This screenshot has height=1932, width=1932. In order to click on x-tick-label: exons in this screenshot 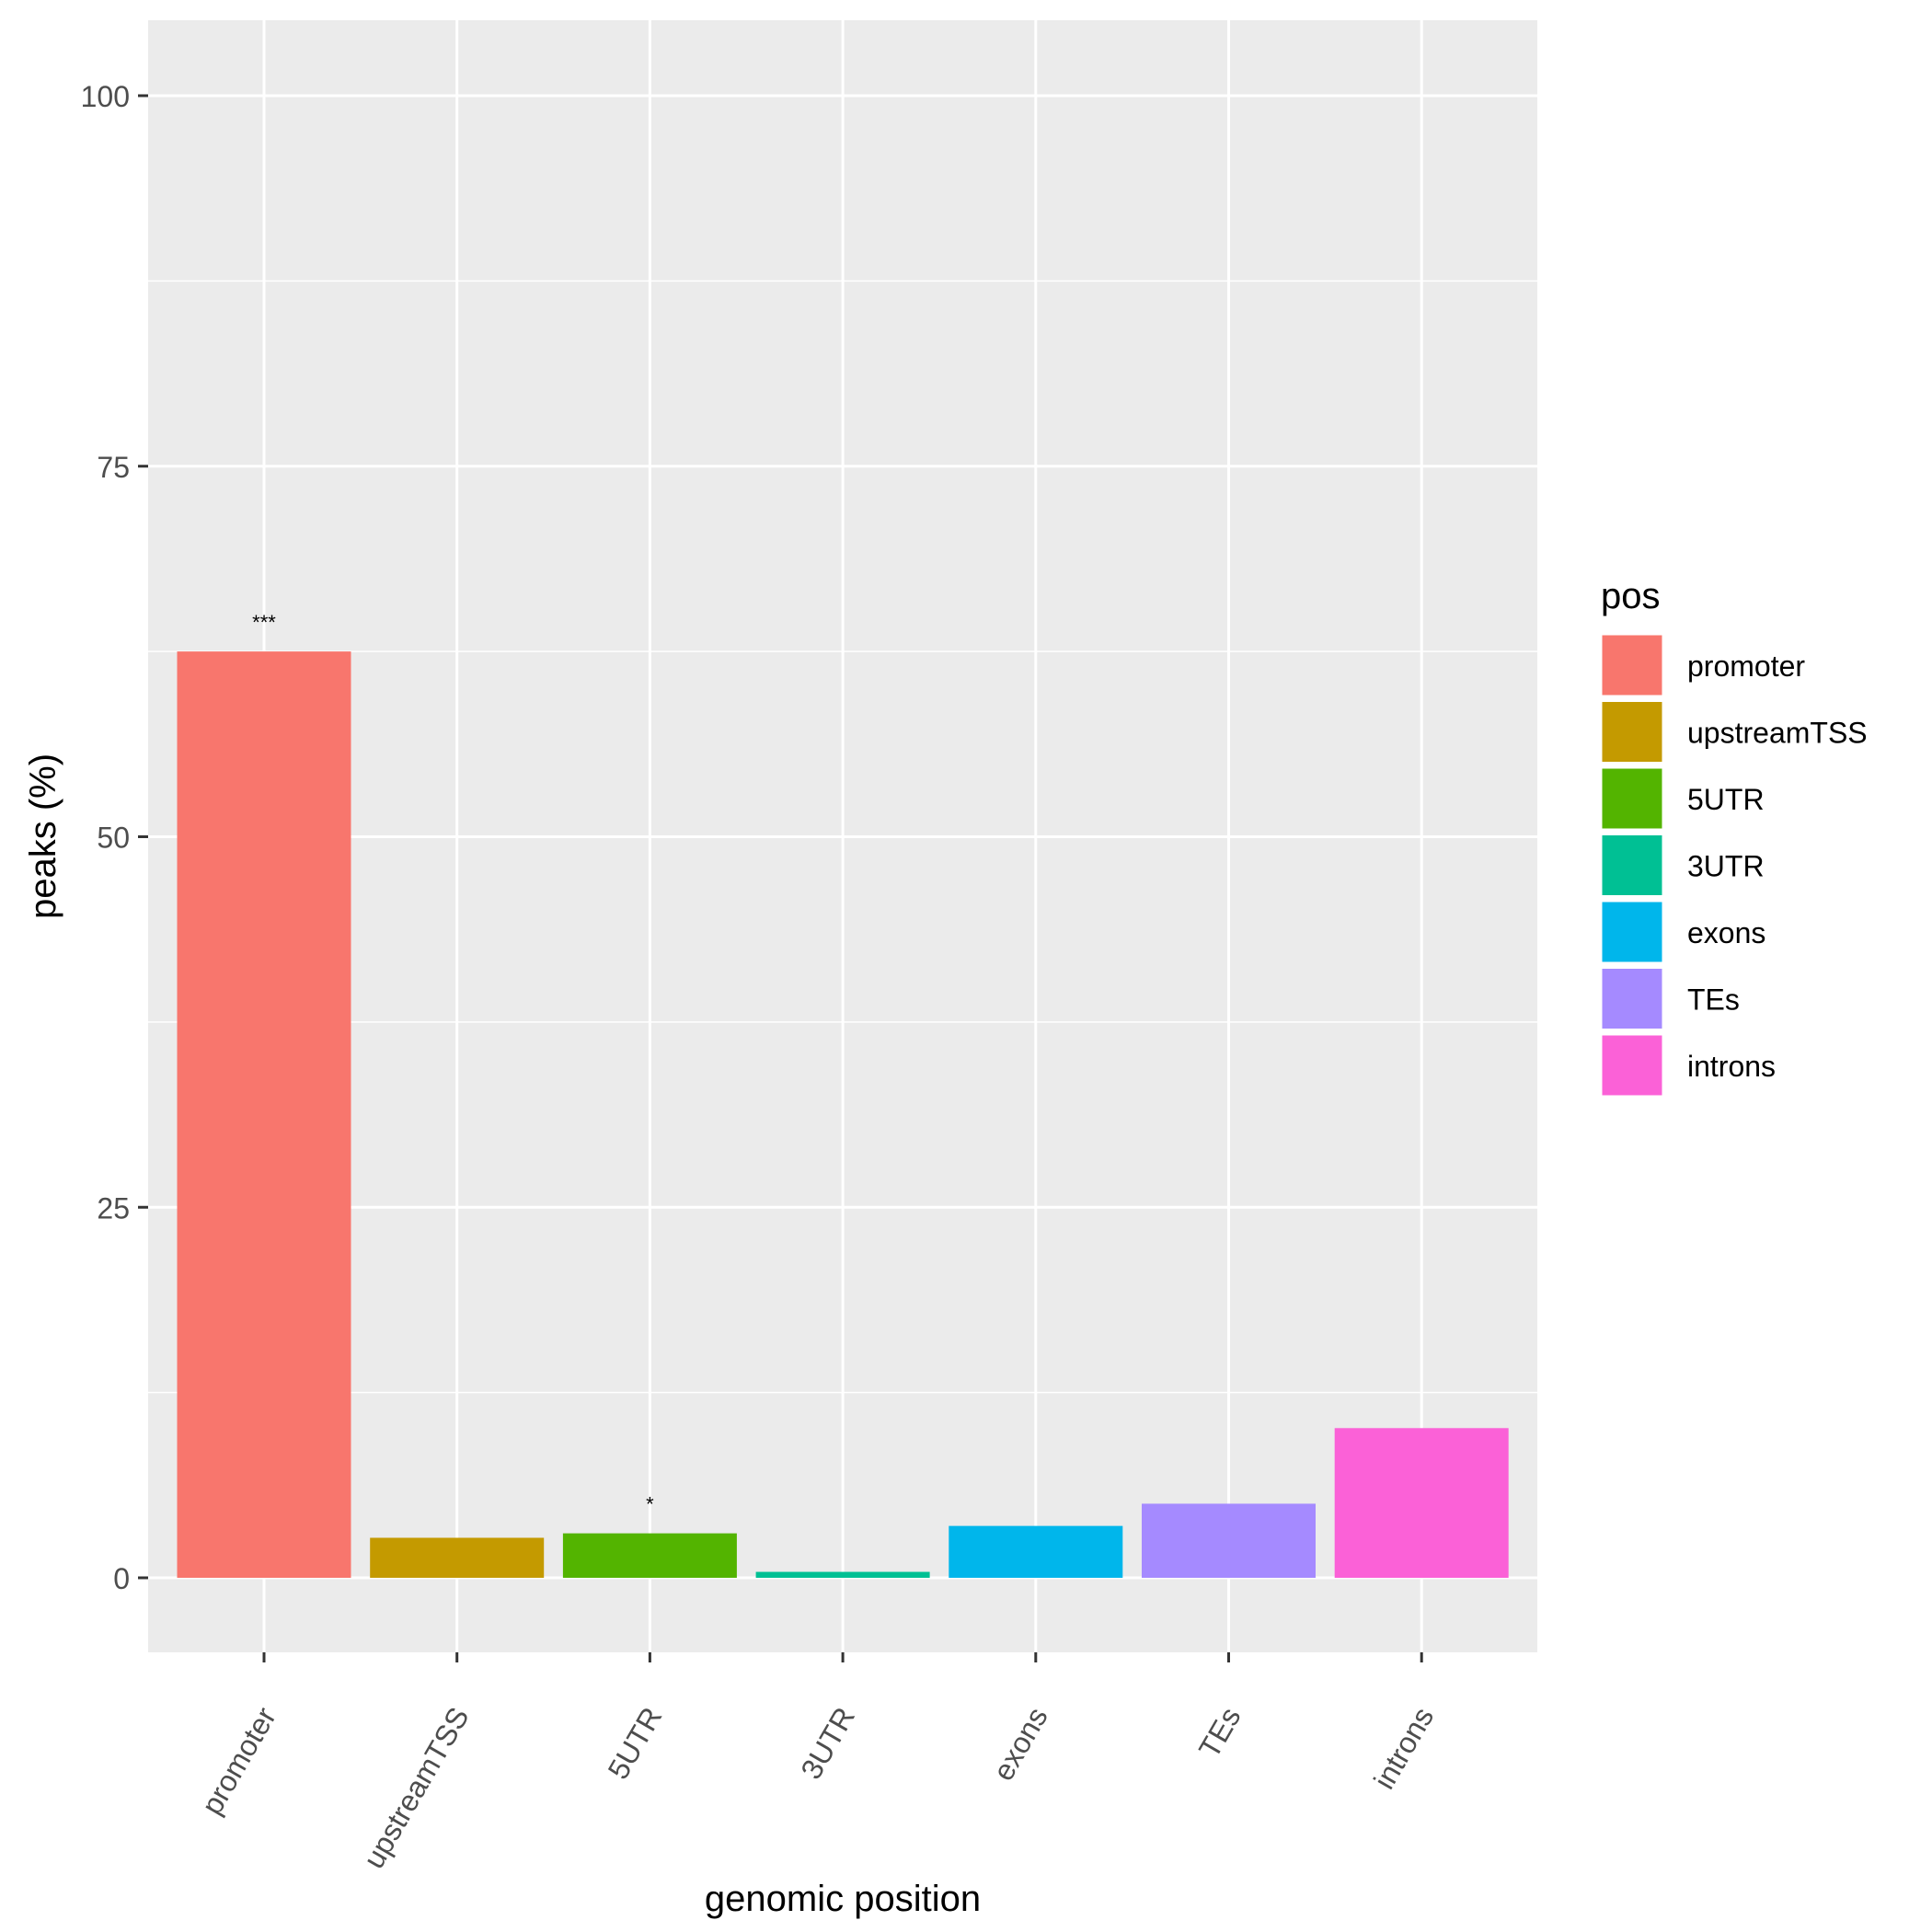, I will do `click(1020, 1744)`.